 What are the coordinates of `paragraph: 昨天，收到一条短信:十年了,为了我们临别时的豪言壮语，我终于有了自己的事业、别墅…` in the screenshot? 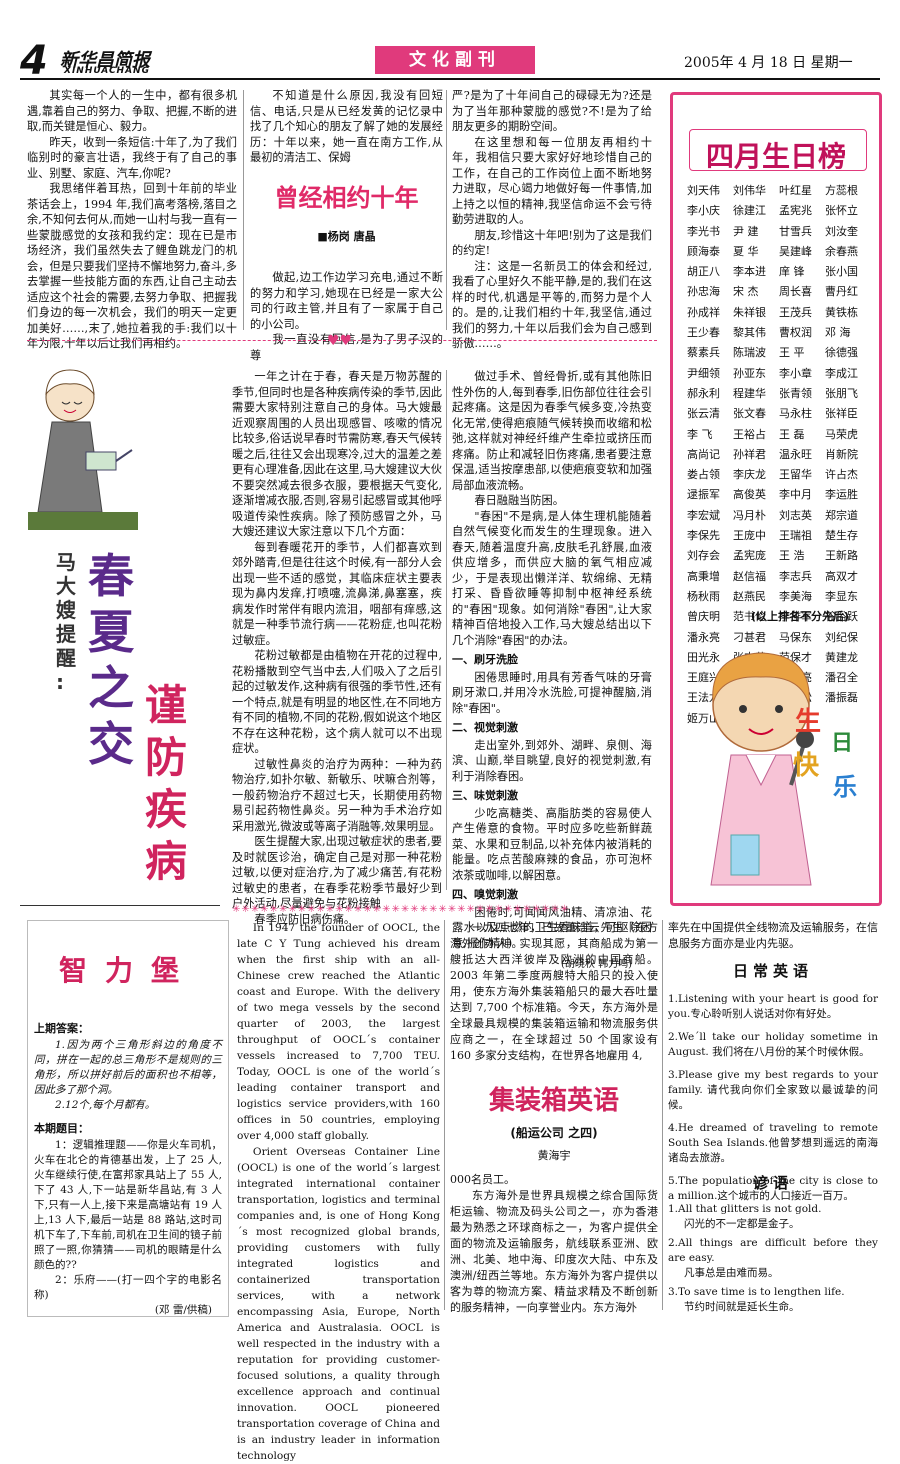 It's located at (132, 157).